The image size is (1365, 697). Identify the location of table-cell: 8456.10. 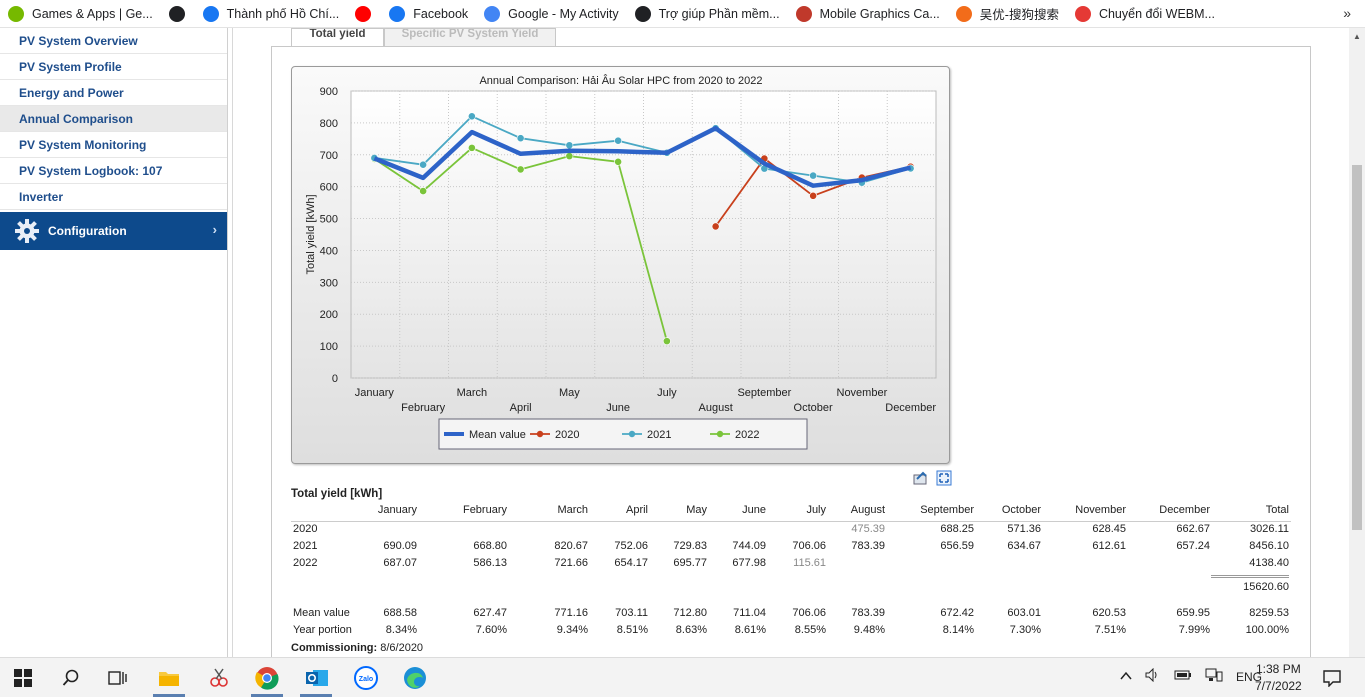
(1269, 546).